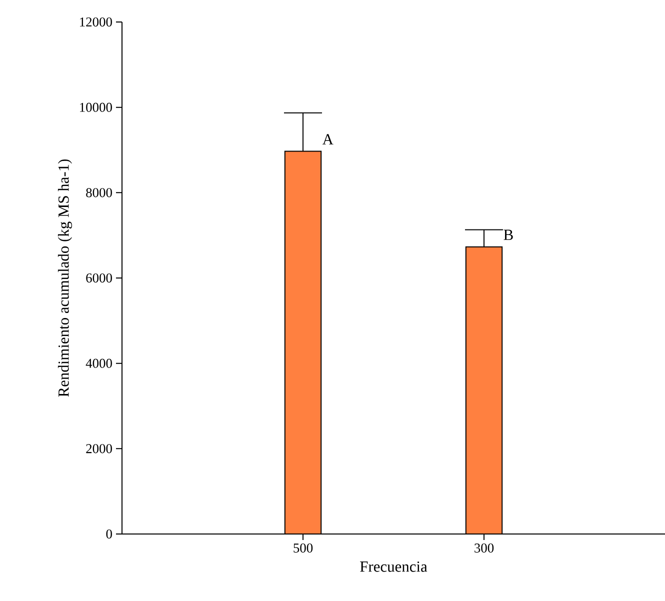  Describe the element at coordinates (99, 278) in the screenshot. I see `y-tick-label: 6000` at that location.